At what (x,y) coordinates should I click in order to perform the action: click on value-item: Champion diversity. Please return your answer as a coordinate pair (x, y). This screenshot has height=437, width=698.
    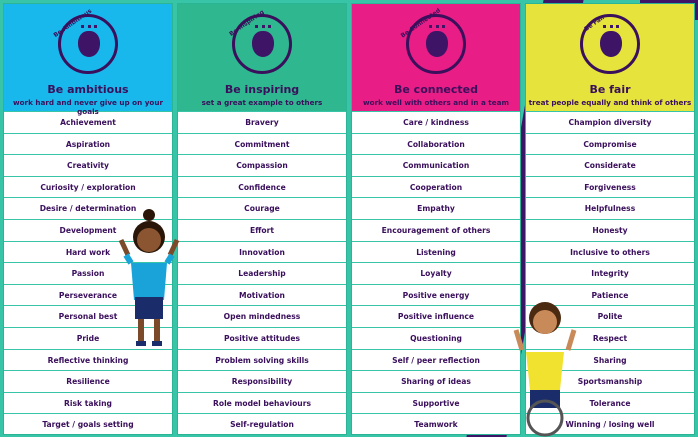
    Looking at the image, I should click on (610, 122).